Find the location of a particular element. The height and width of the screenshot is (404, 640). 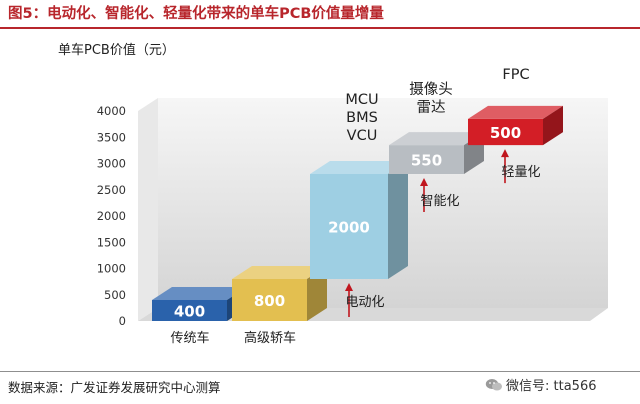

category-label-4: 智能化 is located at coordinates (439, 201).